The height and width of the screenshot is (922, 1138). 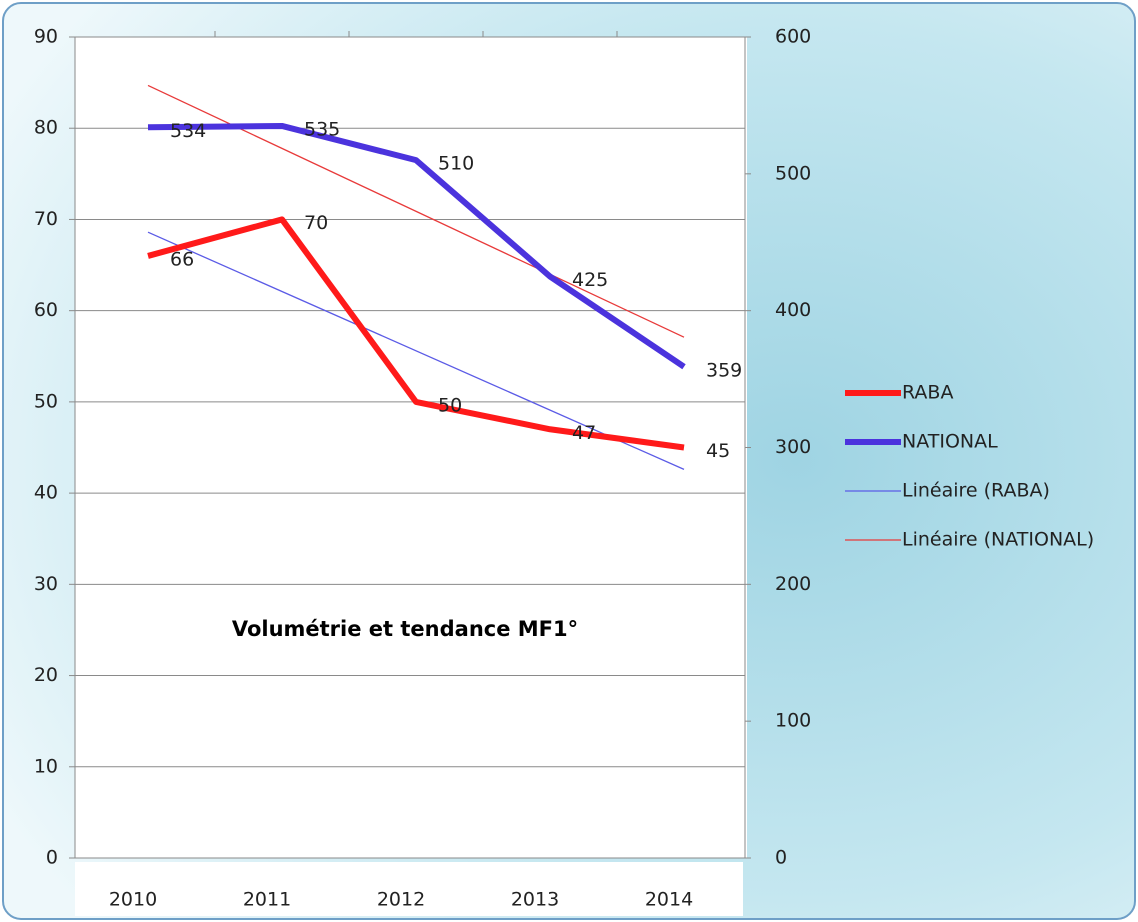 What do you see at coordinates (450, 405) in the screenshot?
I see `data-label: 50` at bounding box center [450, 405].